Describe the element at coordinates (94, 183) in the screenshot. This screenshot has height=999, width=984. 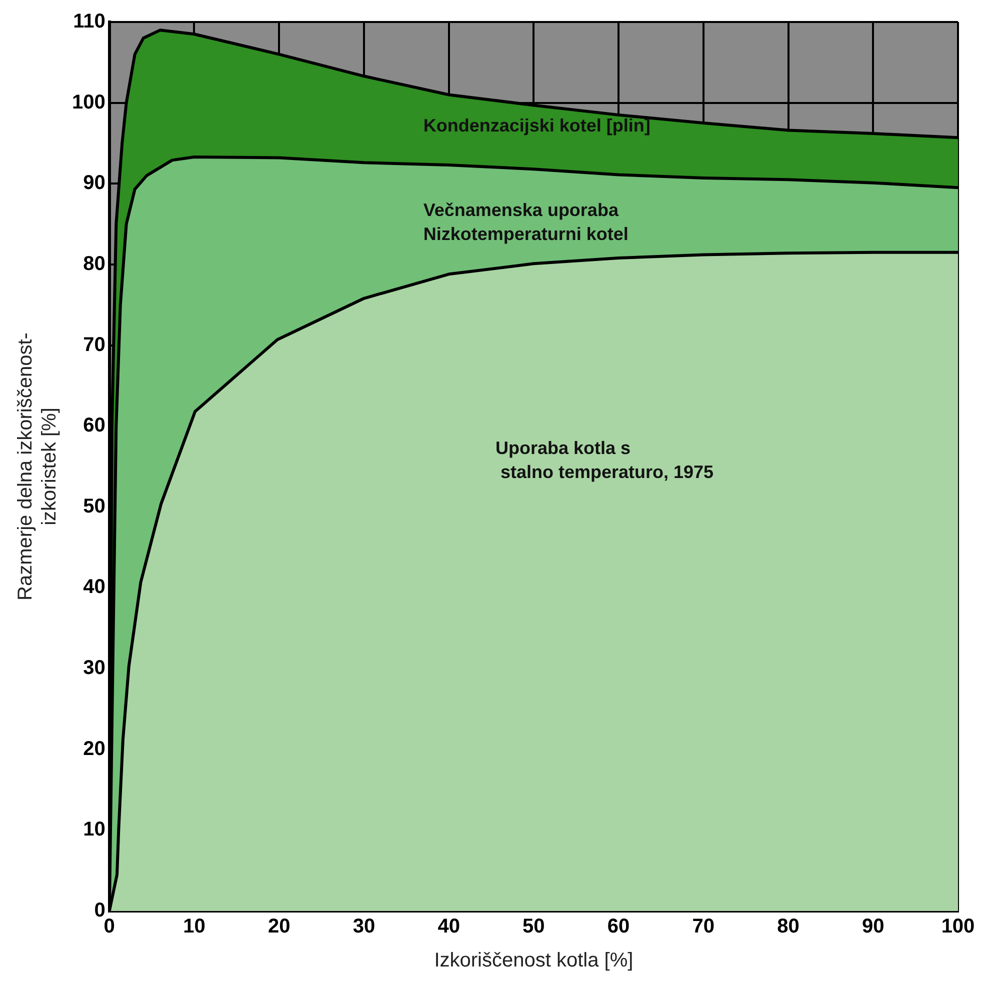
I see `y-tick-label: 90` at that location.